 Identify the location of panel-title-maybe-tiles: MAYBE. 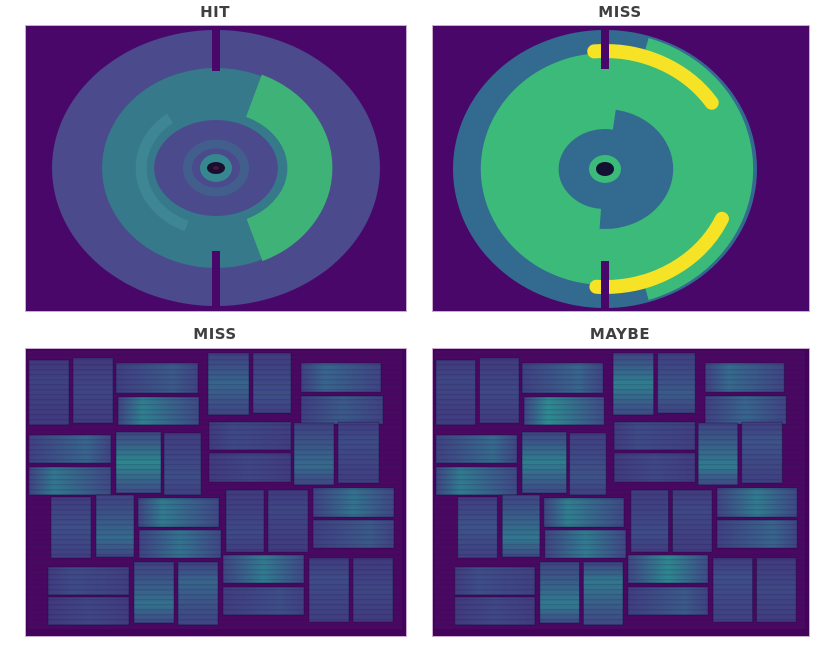
(620, 334).